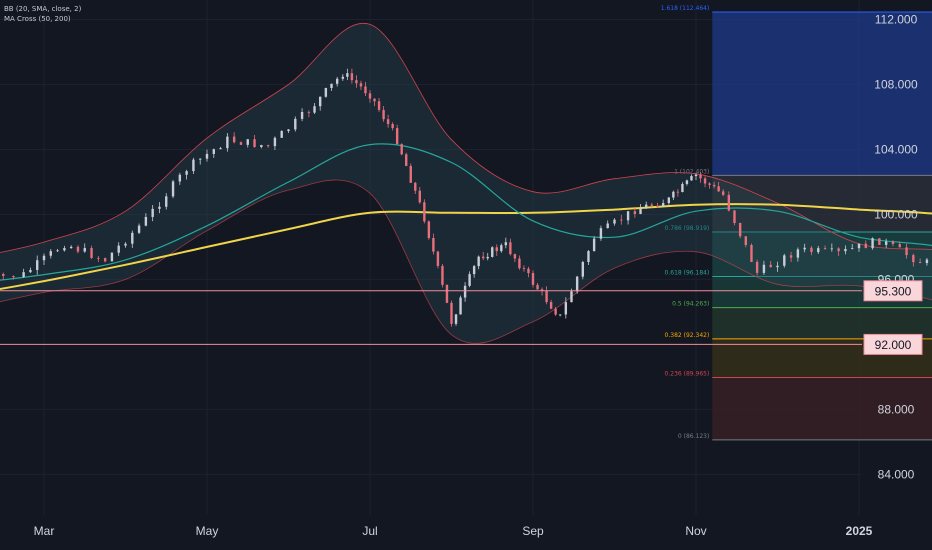  What do you see at coordinates (533, 531) in the screenshot?
I see `x-tick-label: Sep` at bounding box center [533, 531].